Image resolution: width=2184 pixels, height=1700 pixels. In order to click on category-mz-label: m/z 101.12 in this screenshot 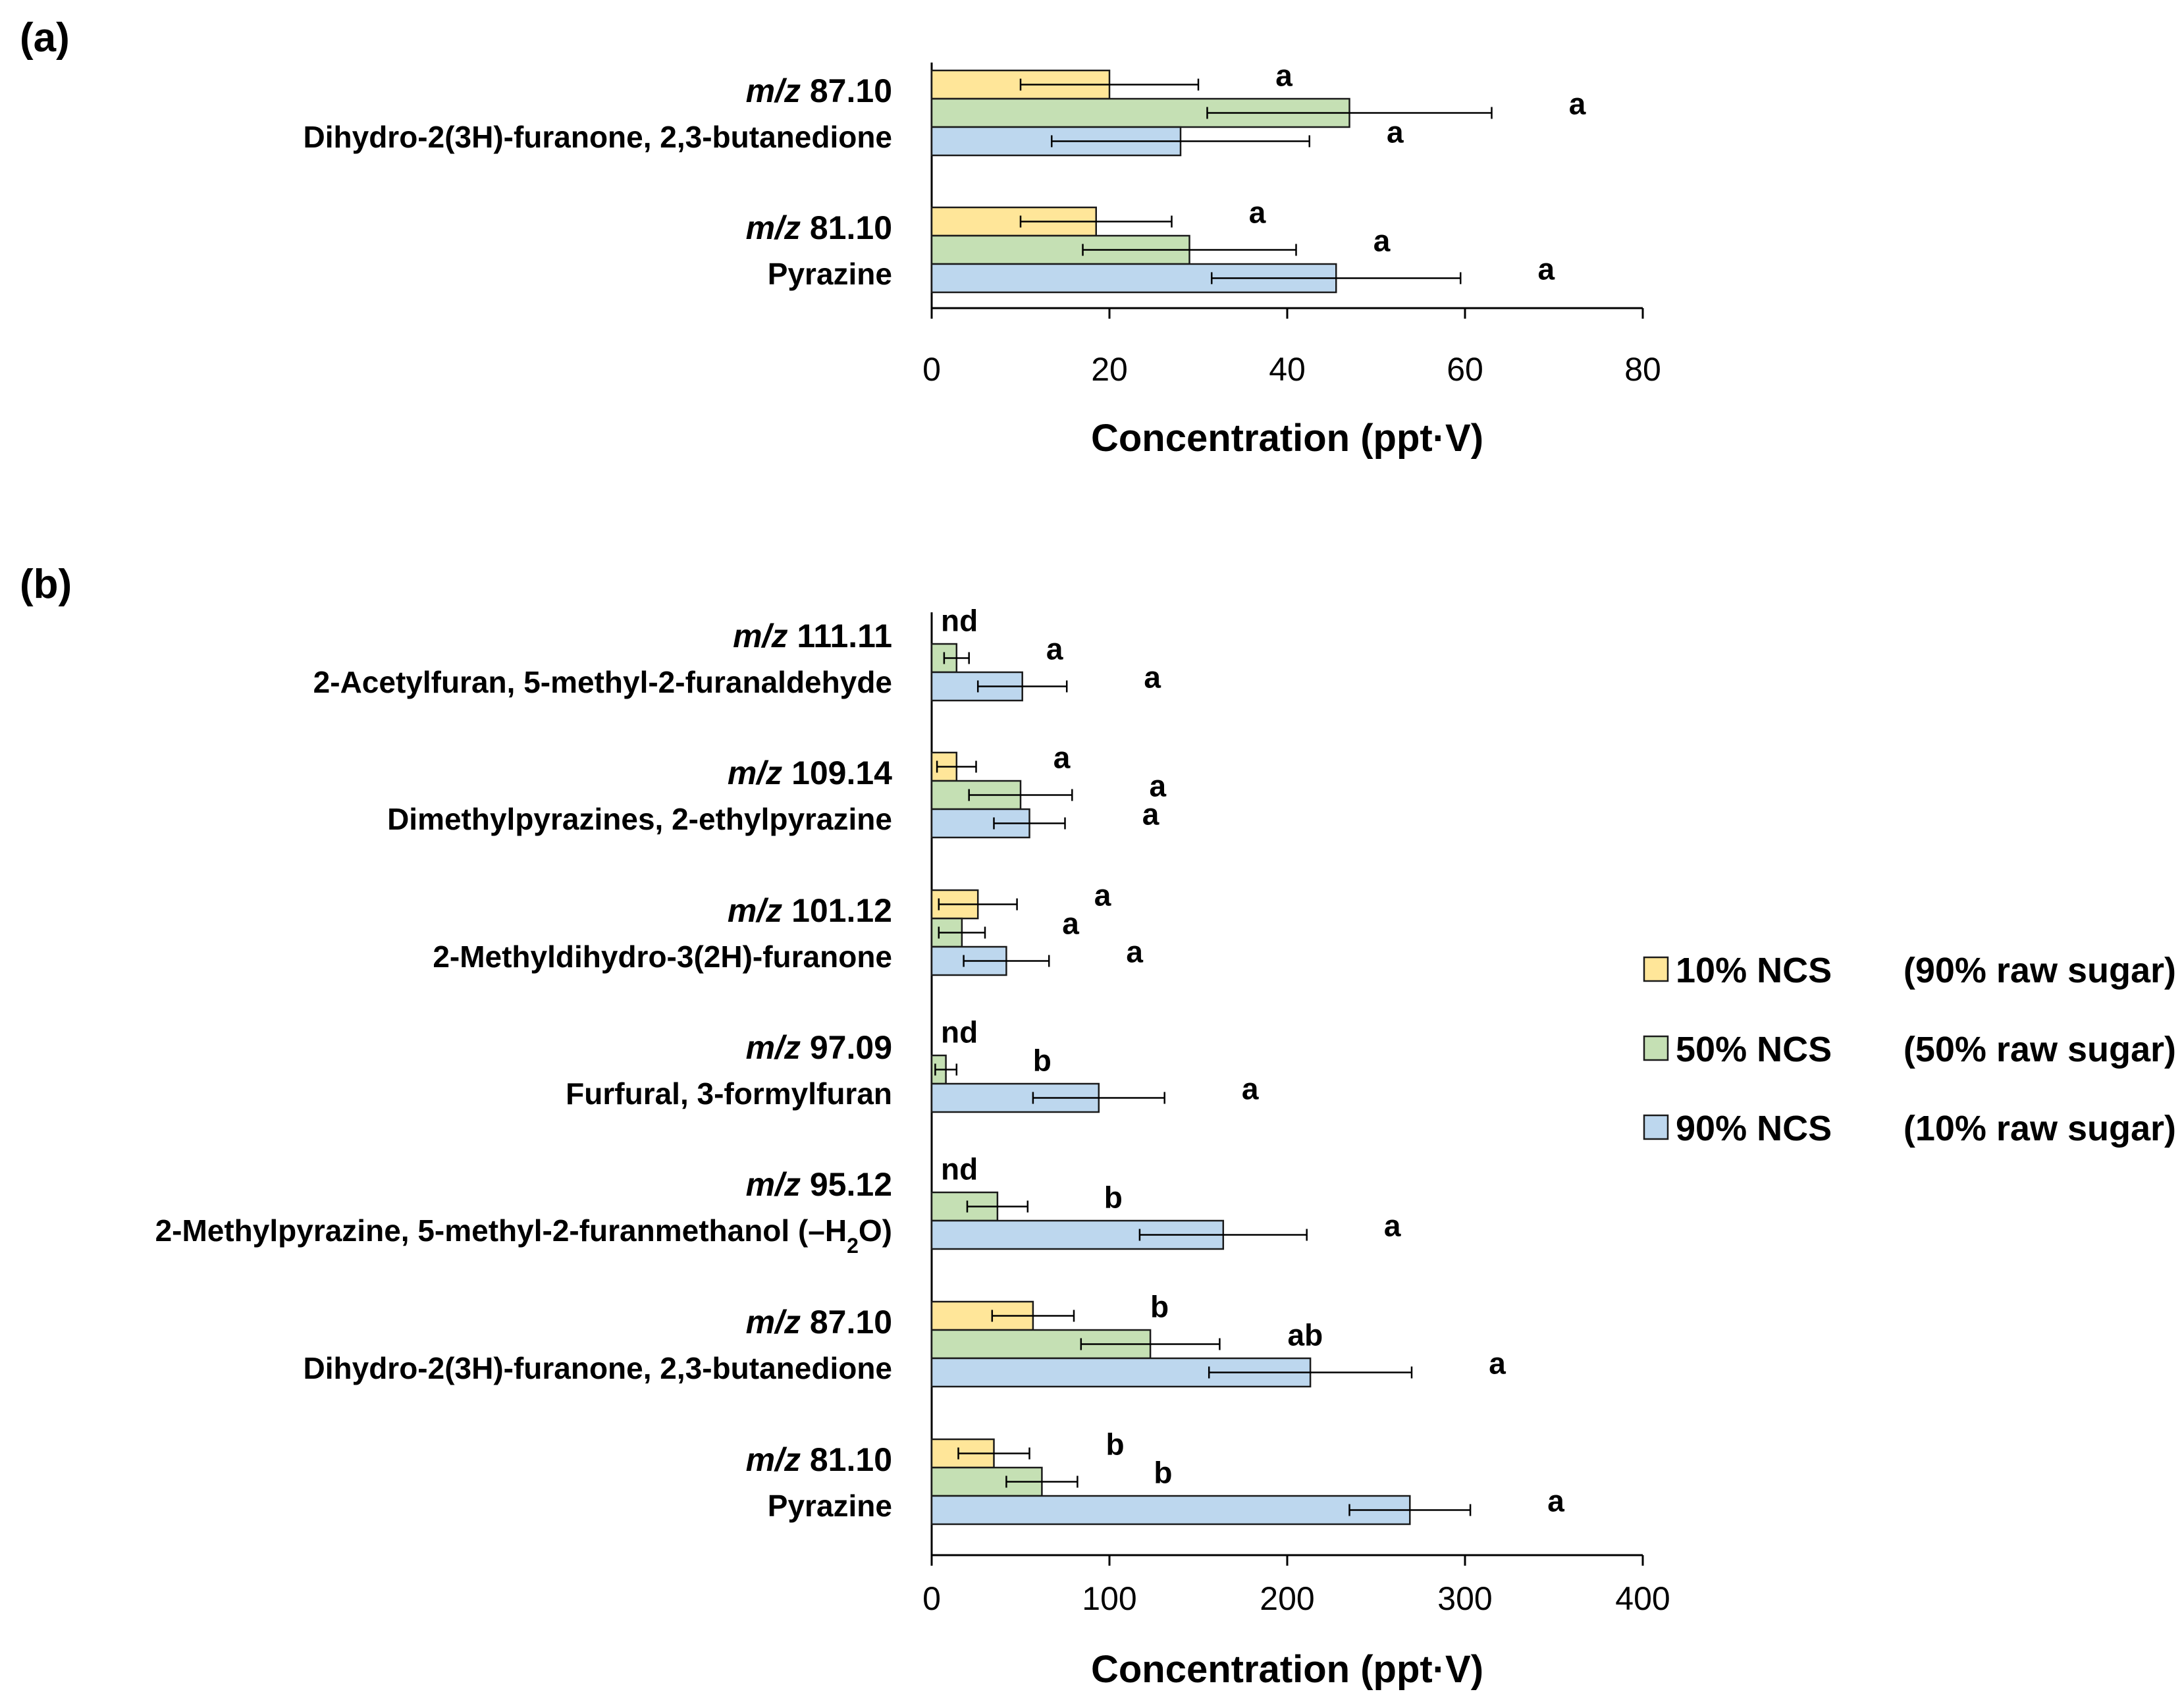, I will do `click(810, 910)`.